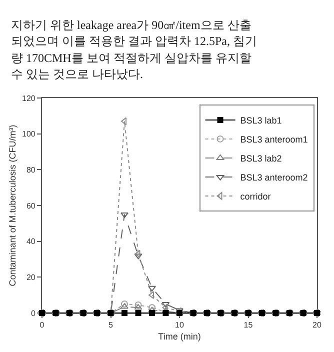  Describe the element at coordinates (42, 325) in the screenshot. I see `x-tick-label: 0` at that location.